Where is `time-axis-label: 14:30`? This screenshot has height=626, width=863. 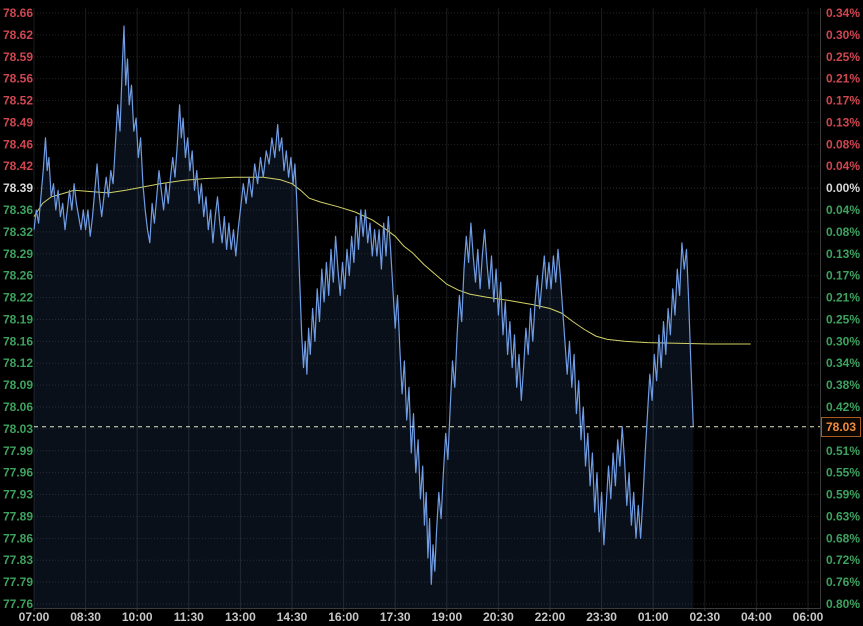
time-axis-label: 14:30 is located at coordinates (292, 617).